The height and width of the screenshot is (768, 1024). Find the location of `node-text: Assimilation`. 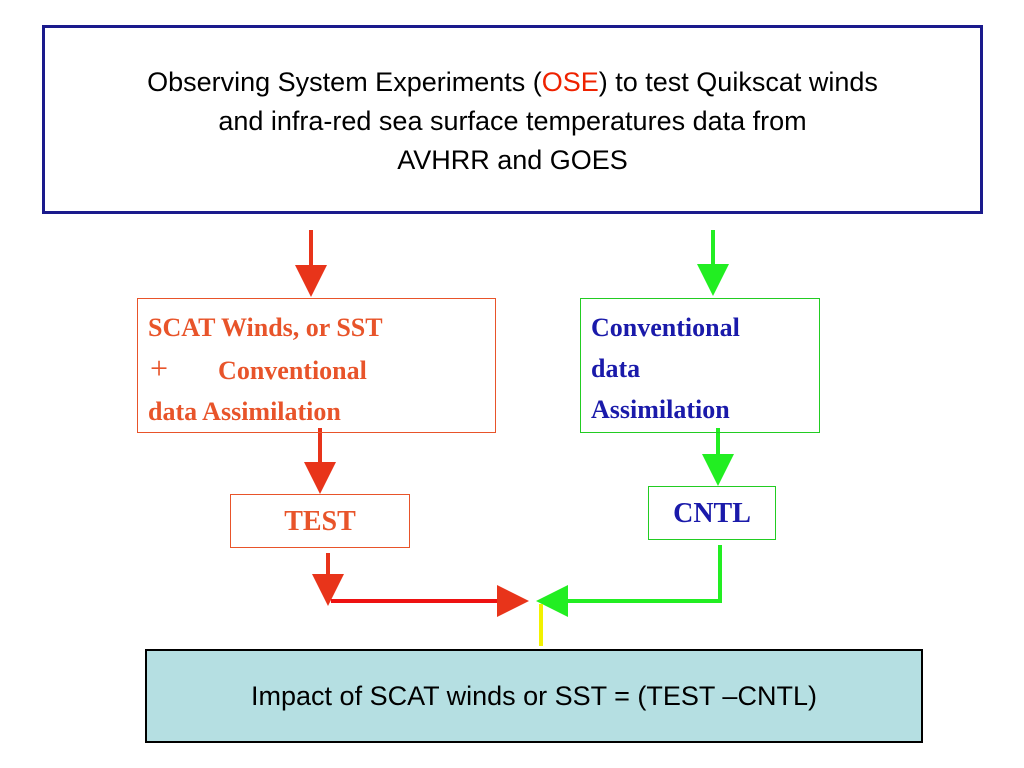

node-text: Assimilation is located at coordinates (660, 409).